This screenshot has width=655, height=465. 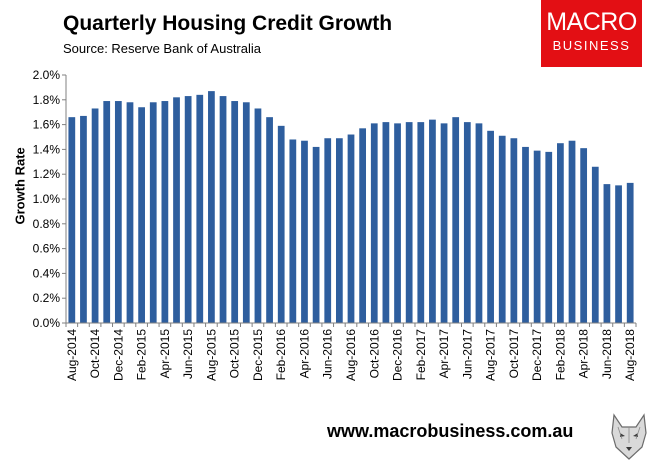 I want to click on x-tick-label: Apr-2018, so click(x=584, y=354).